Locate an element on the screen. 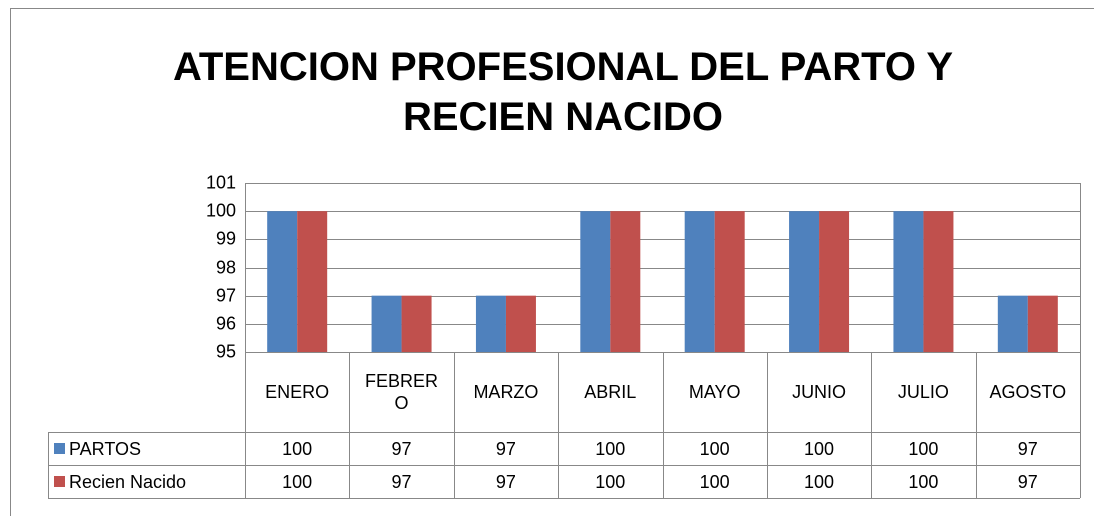 Image resolution: width=1094 pixels, height=516 pixels. y-tick-label: 97 is located at coordinates (226, 295).